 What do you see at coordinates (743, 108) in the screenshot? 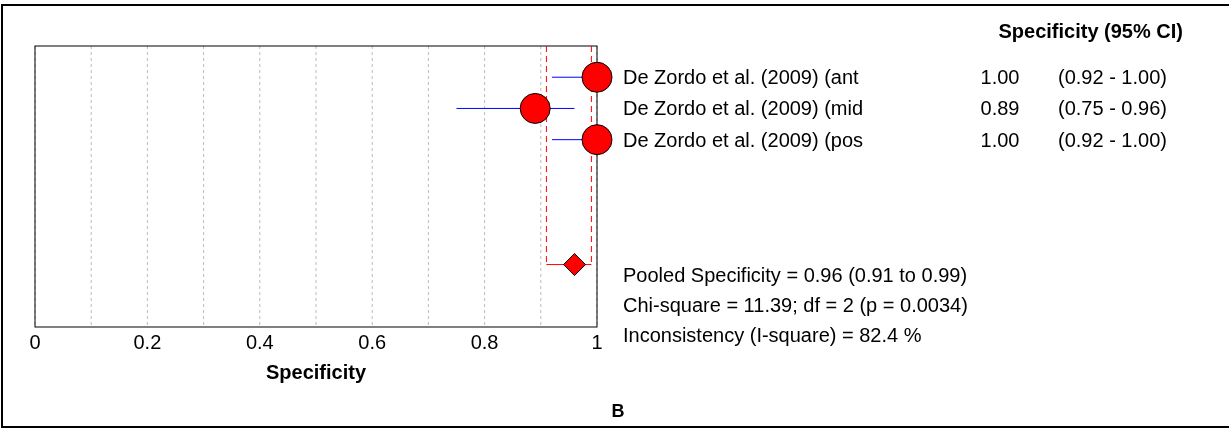
I see `y-tick-label: De Zordo et al. (2009) (mid` at bounding box center [743, 108].